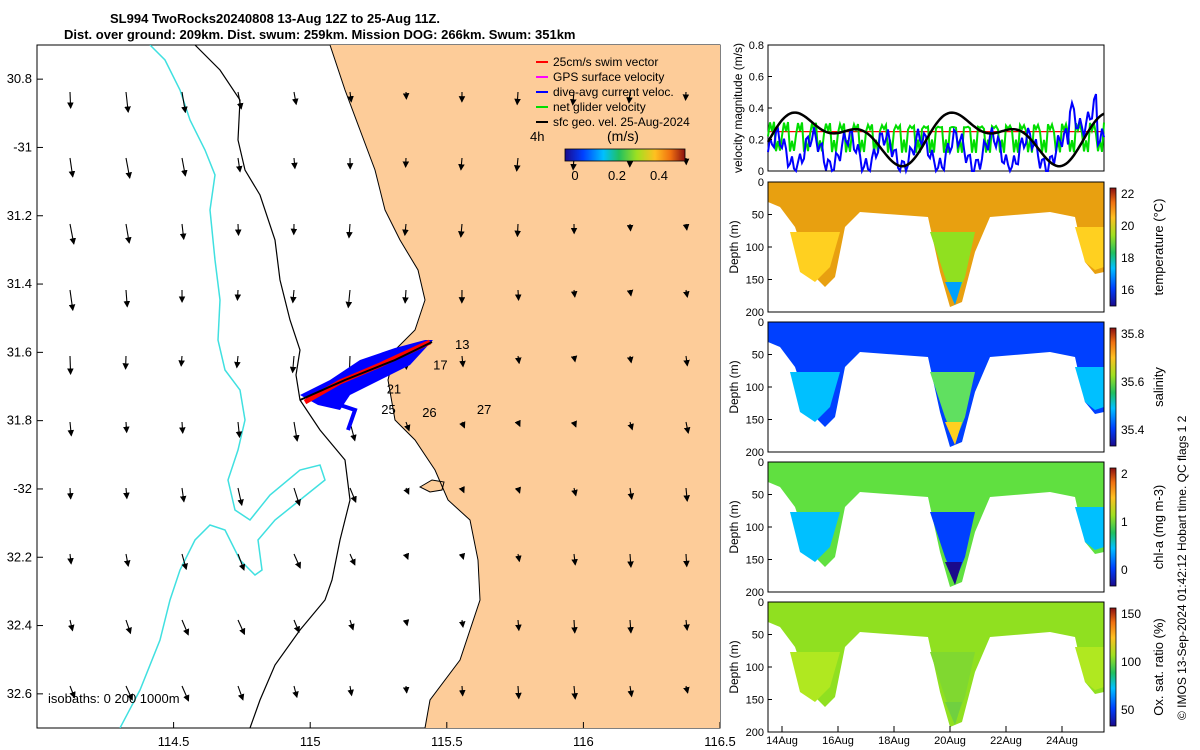  Describe the element at coordinates (1158, 527) in the screenshot. I see `colorbar-label: chl-a (mg m-3)` at that location.